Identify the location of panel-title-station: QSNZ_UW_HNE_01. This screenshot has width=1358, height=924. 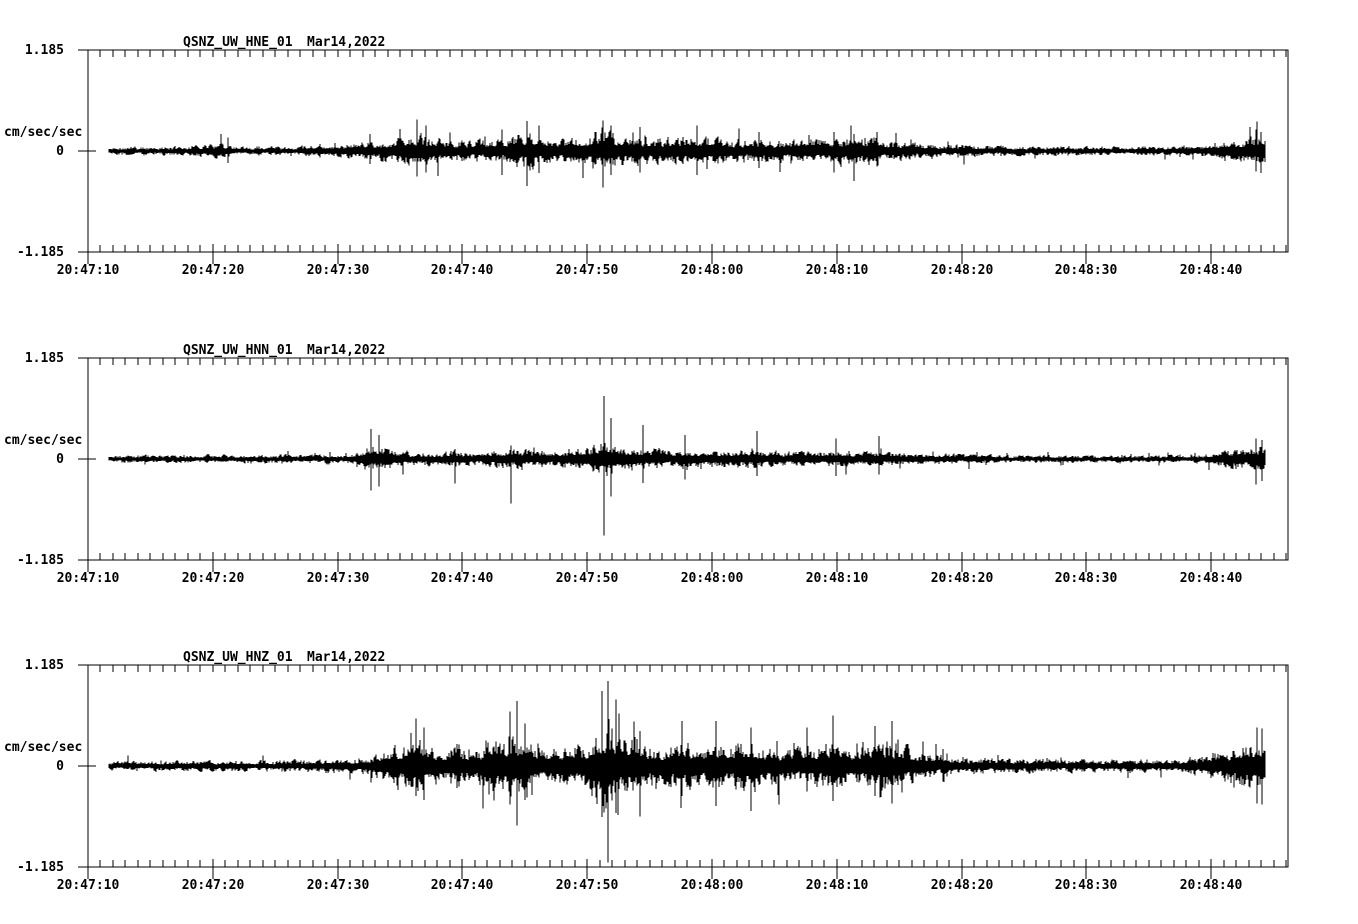
(238, 42).